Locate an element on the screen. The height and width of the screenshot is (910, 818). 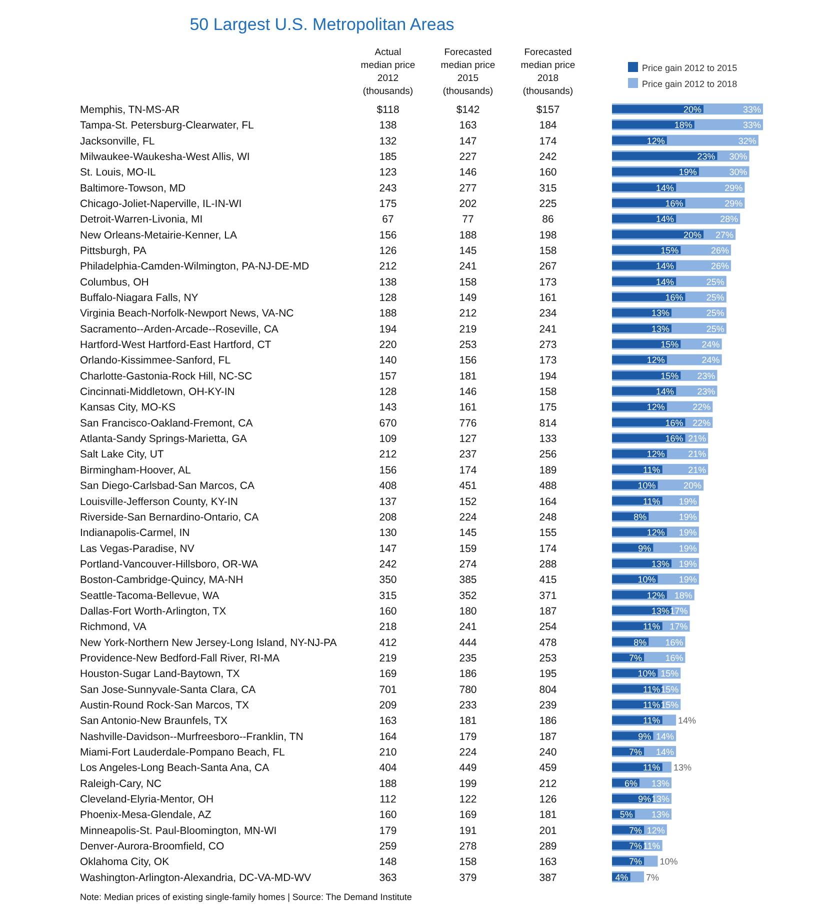
text: 164 is located at coordinates (548, 502).